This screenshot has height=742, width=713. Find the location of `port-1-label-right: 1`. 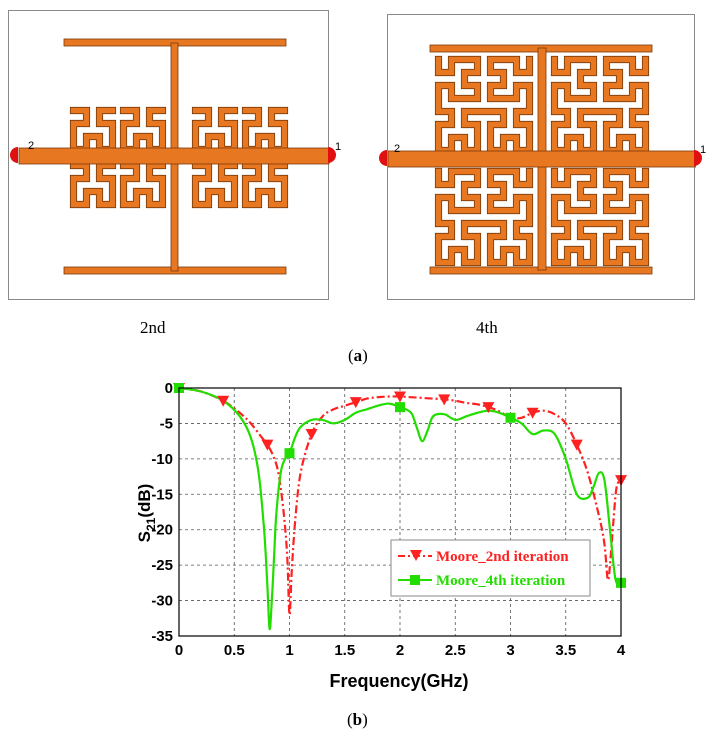

port-1-label-right: 1 is located at coordinates (338, 147).